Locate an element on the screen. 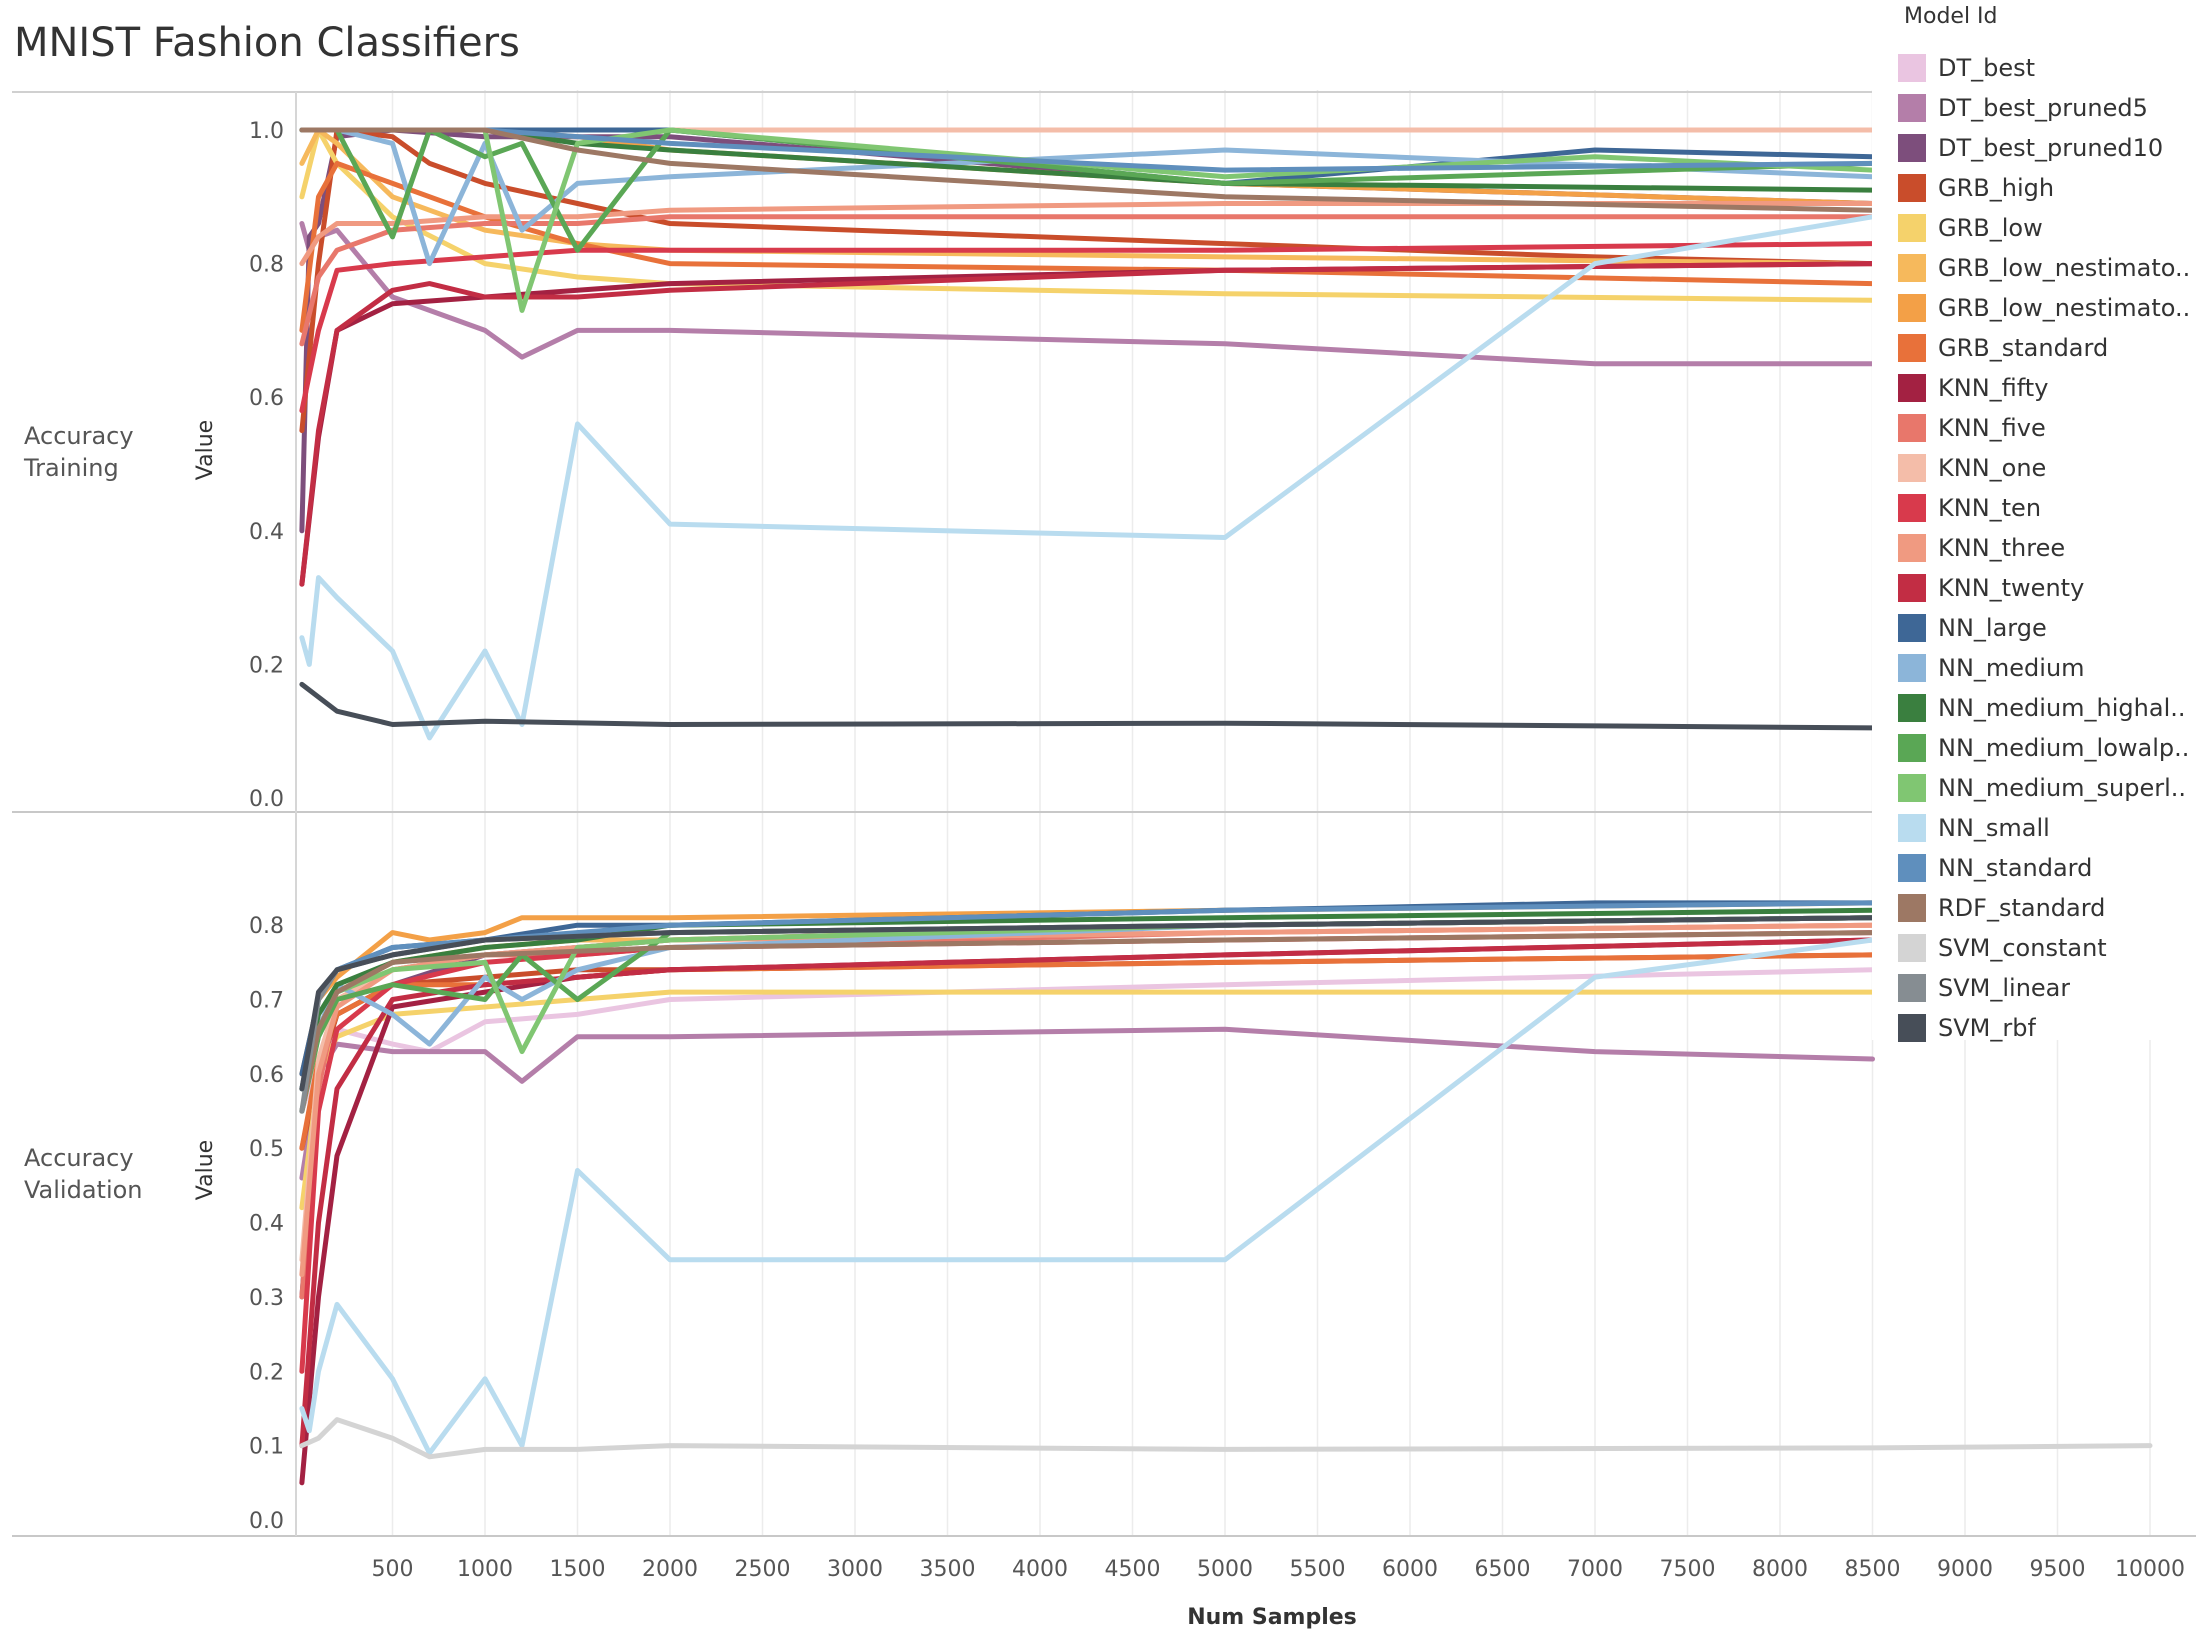 The image size is (2196, 1644). x-tick-label: 5000 is located at coordinates (1225, 1569).